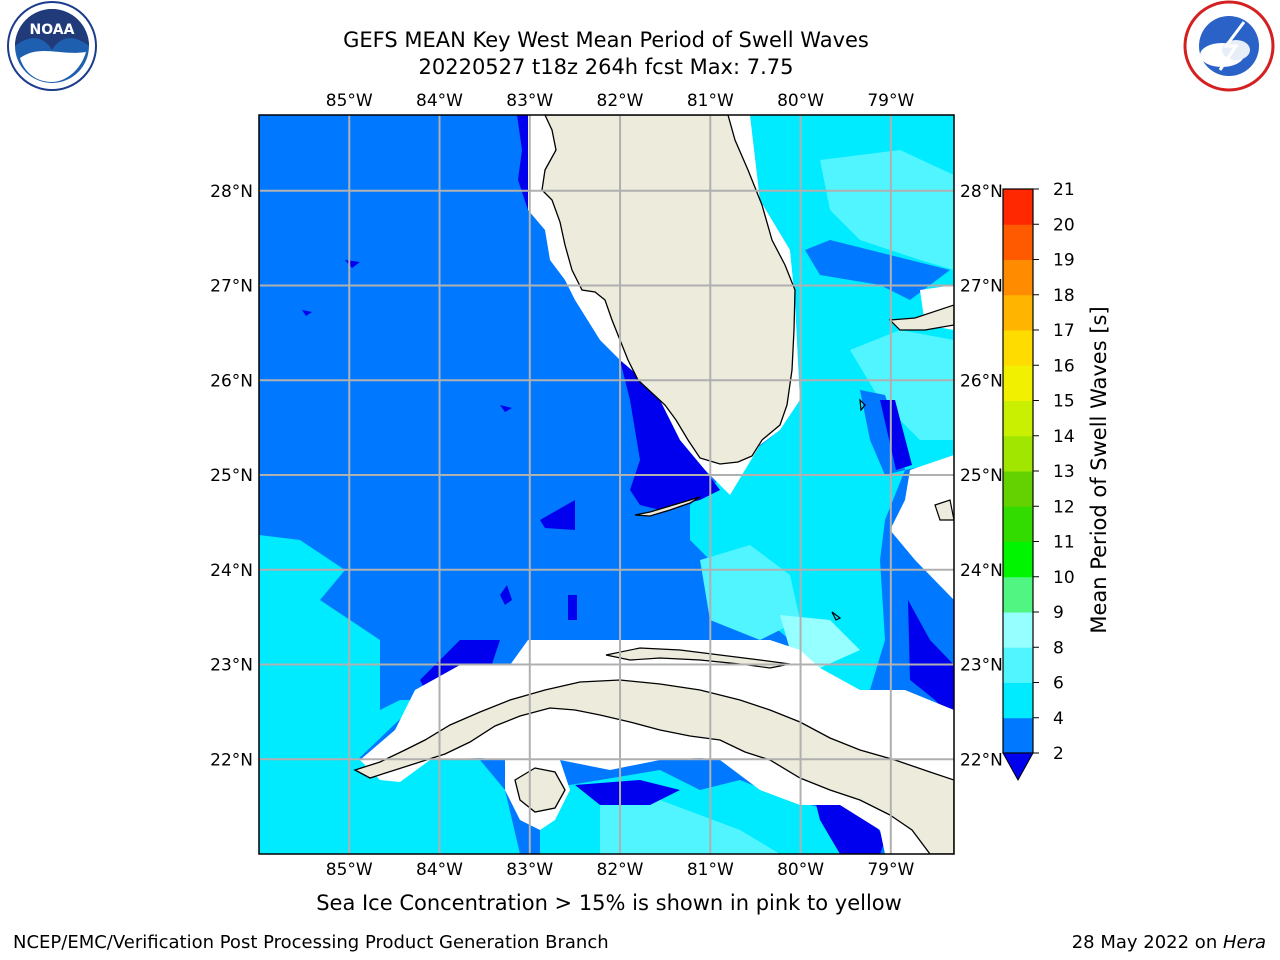  What do you see at coordinates (896, 435) in the screenshot?
I see `region-dark-stripe` at bounding box center [896, 435].